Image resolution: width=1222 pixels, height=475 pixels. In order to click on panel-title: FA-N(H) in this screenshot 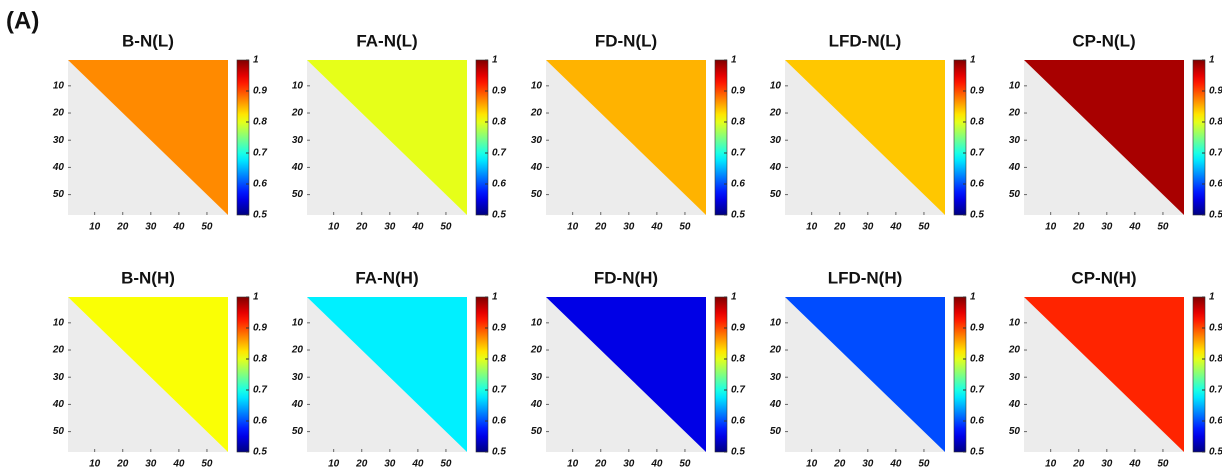, I will do `click(386, 277)`.